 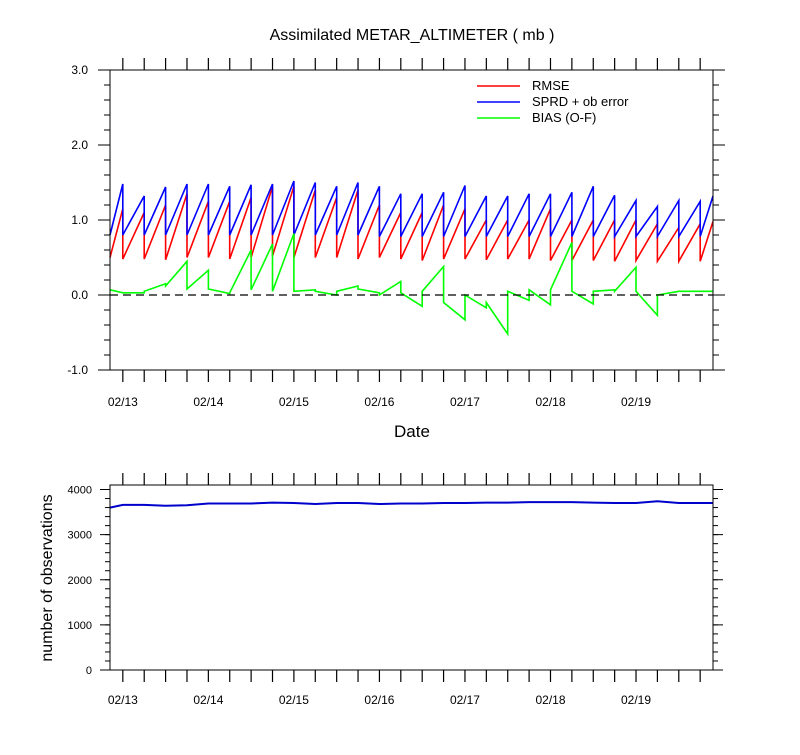 I want to click on legend: RMSE SPRD + ob error BIAS (O-F), so click(x=553, y=101).